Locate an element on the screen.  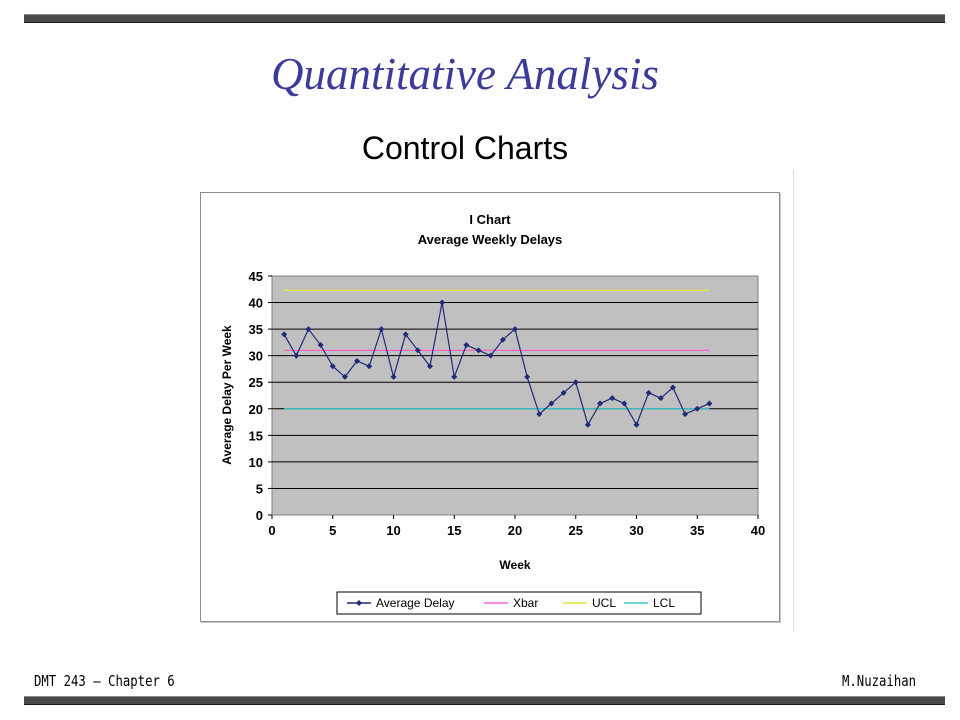
slide-title: Quantitative Analysis is located at coordinates (465, 74).